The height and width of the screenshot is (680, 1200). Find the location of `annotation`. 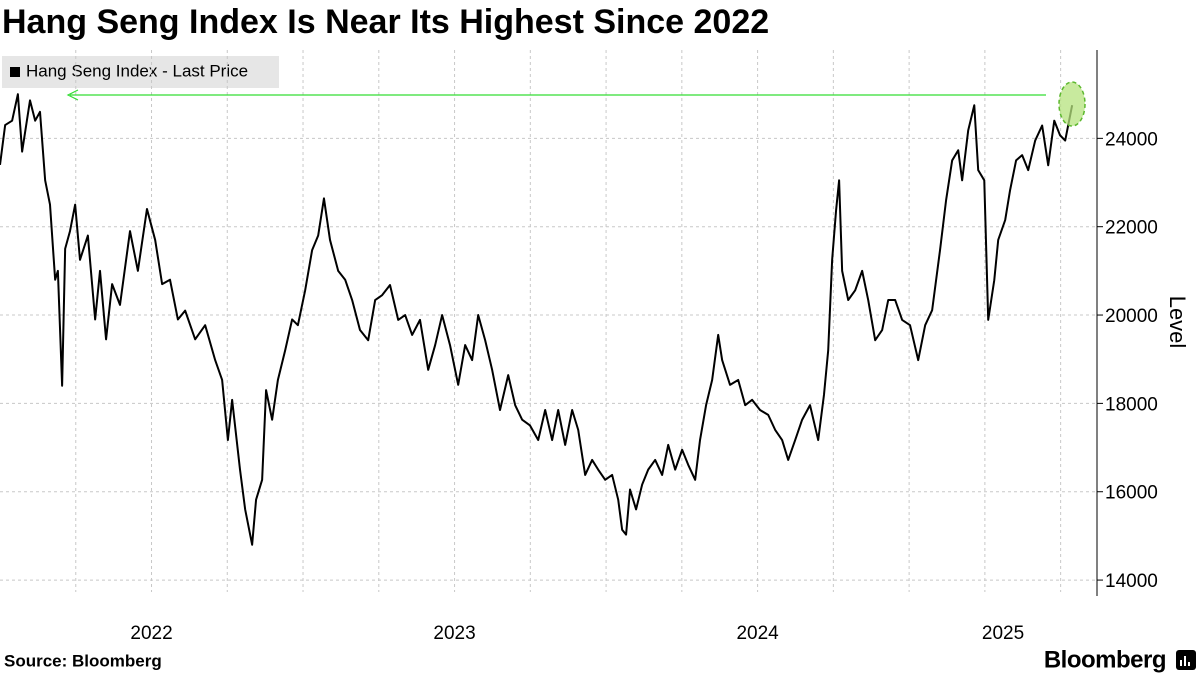

annotation is located at coordinates (576, 104).